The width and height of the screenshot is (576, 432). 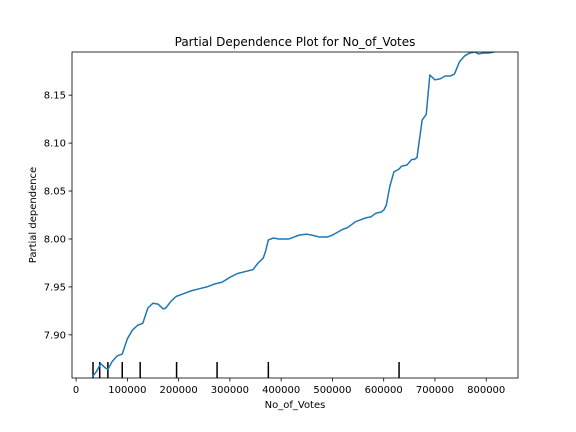 What do you see at coordinates (281, 390) in the screenshot?
I see `x-tick-label: 400000` at bounding box center [281, 390].